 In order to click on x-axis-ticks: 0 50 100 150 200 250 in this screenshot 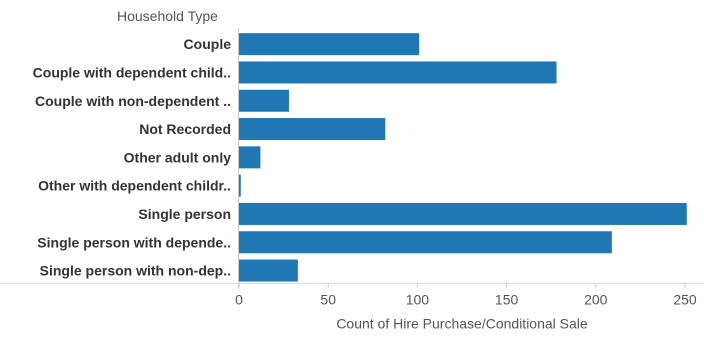, I will do `click(466, 295)`.